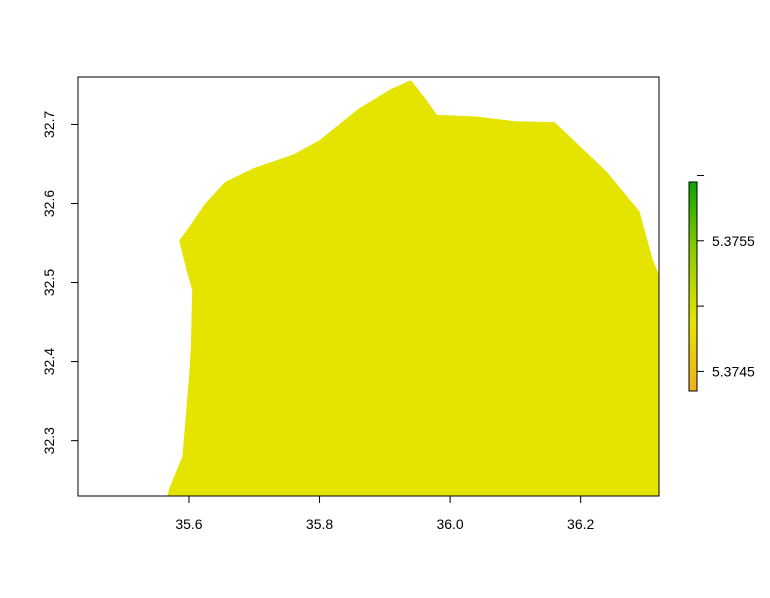 This screenshot has width=770, height=598. I want to click on x-tick-label: 35.6, so click(188, 524).